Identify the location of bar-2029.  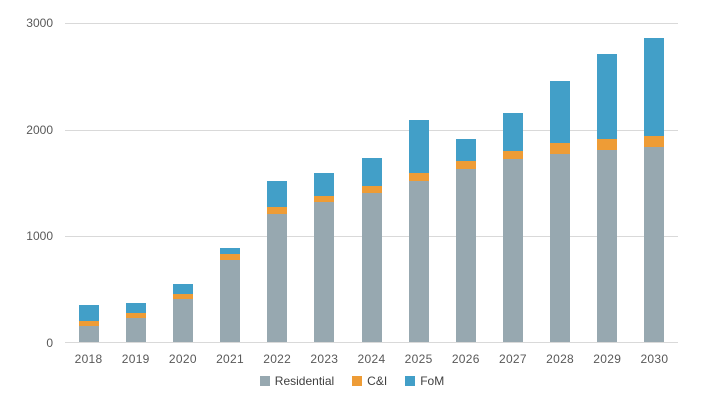
(607, 198).